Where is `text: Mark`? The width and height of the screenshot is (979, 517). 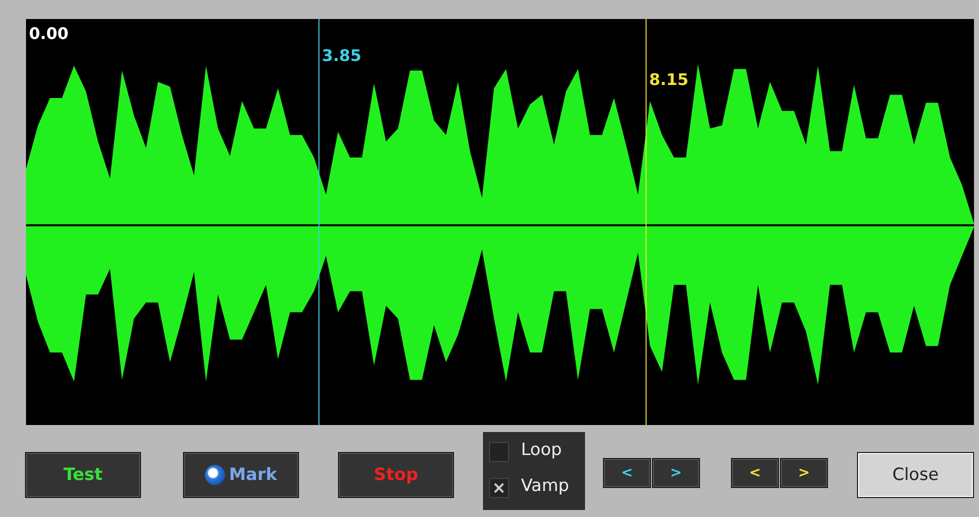 text: Mark is located at coordinates (253, 475).